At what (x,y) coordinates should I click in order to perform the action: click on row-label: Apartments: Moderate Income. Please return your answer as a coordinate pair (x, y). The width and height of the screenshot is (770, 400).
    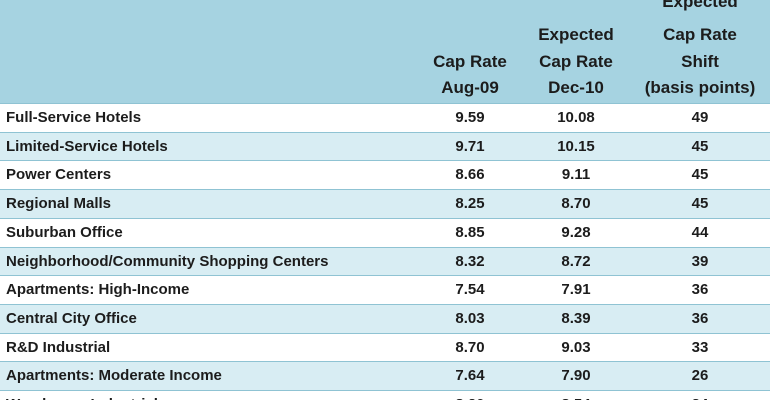
    Looking at the image, I should click on (114, 376).